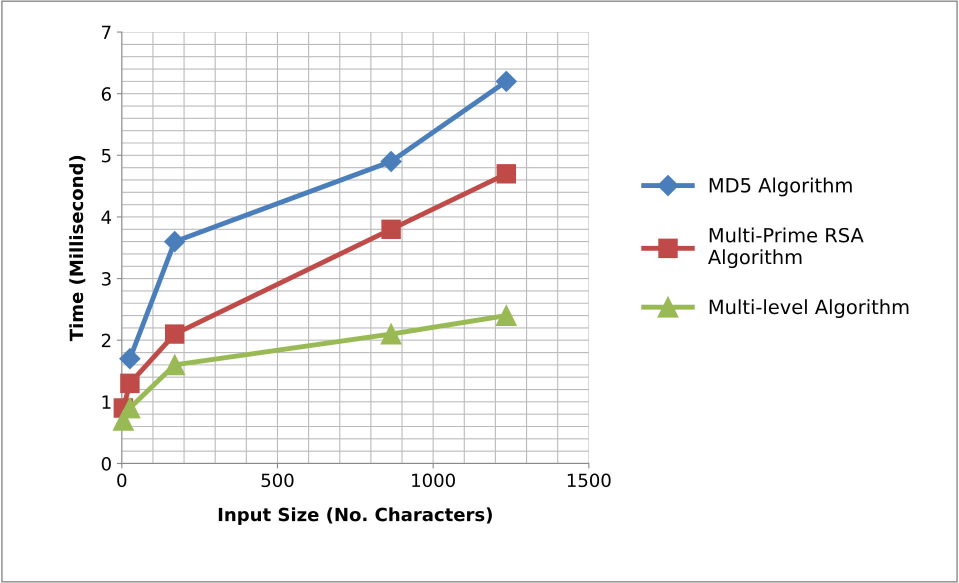  What do you see at coordinates (121, 481) in the screenshot?
I see `x-tick-label: 0` at bounding box center [121, 481].